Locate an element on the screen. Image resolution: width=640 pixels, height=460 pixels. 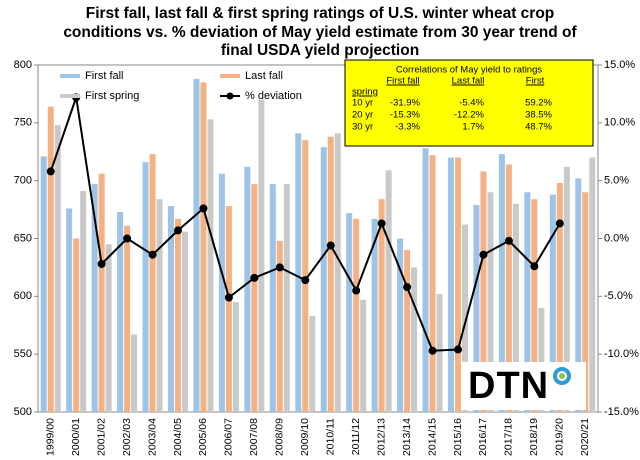
logo-dot is located at coordinates (562, 376).